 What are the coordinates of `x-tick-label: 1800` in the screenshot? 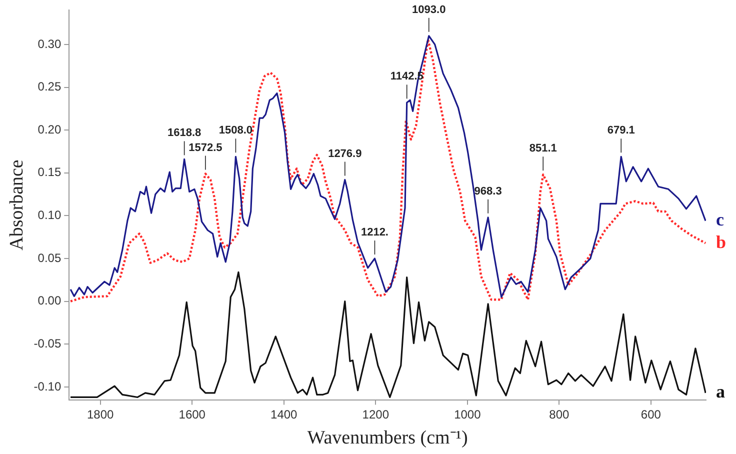 It's located at (100, 414).